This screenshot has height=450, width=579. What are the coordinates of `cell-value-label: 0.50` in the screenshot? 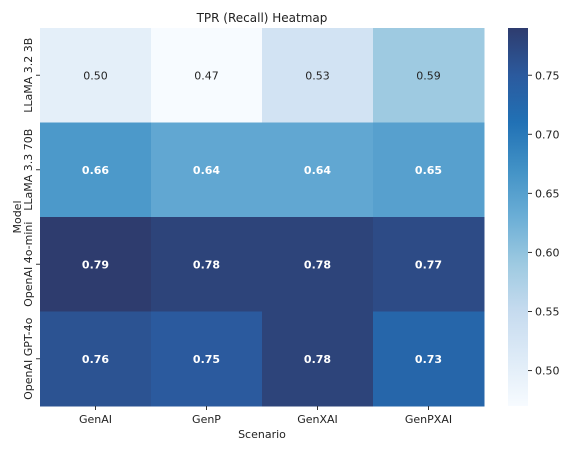 It's located at (95, 75).